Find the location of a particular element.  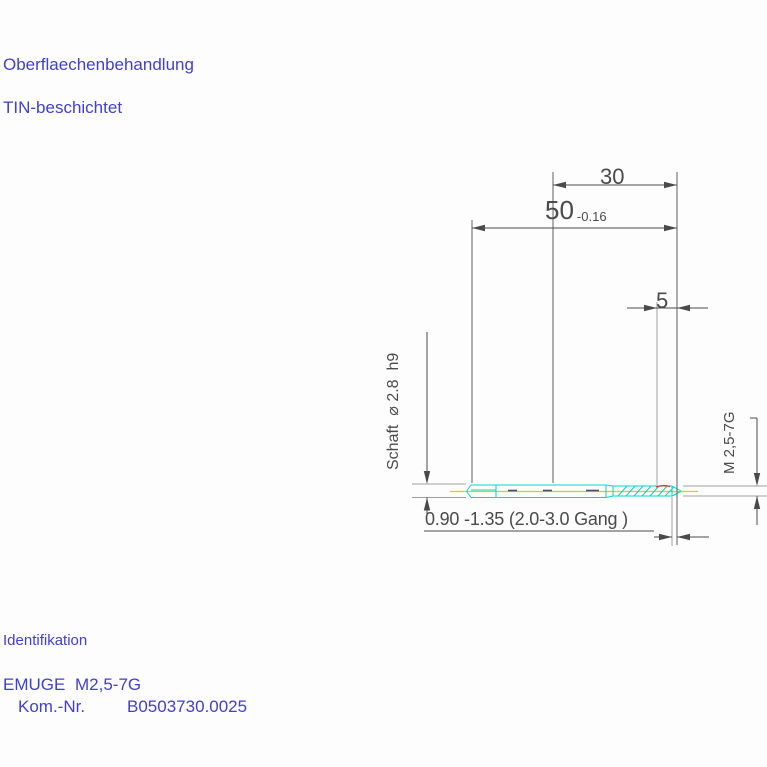

dim-text-50: 50 -0.16 is located at coordinates (576, 210).